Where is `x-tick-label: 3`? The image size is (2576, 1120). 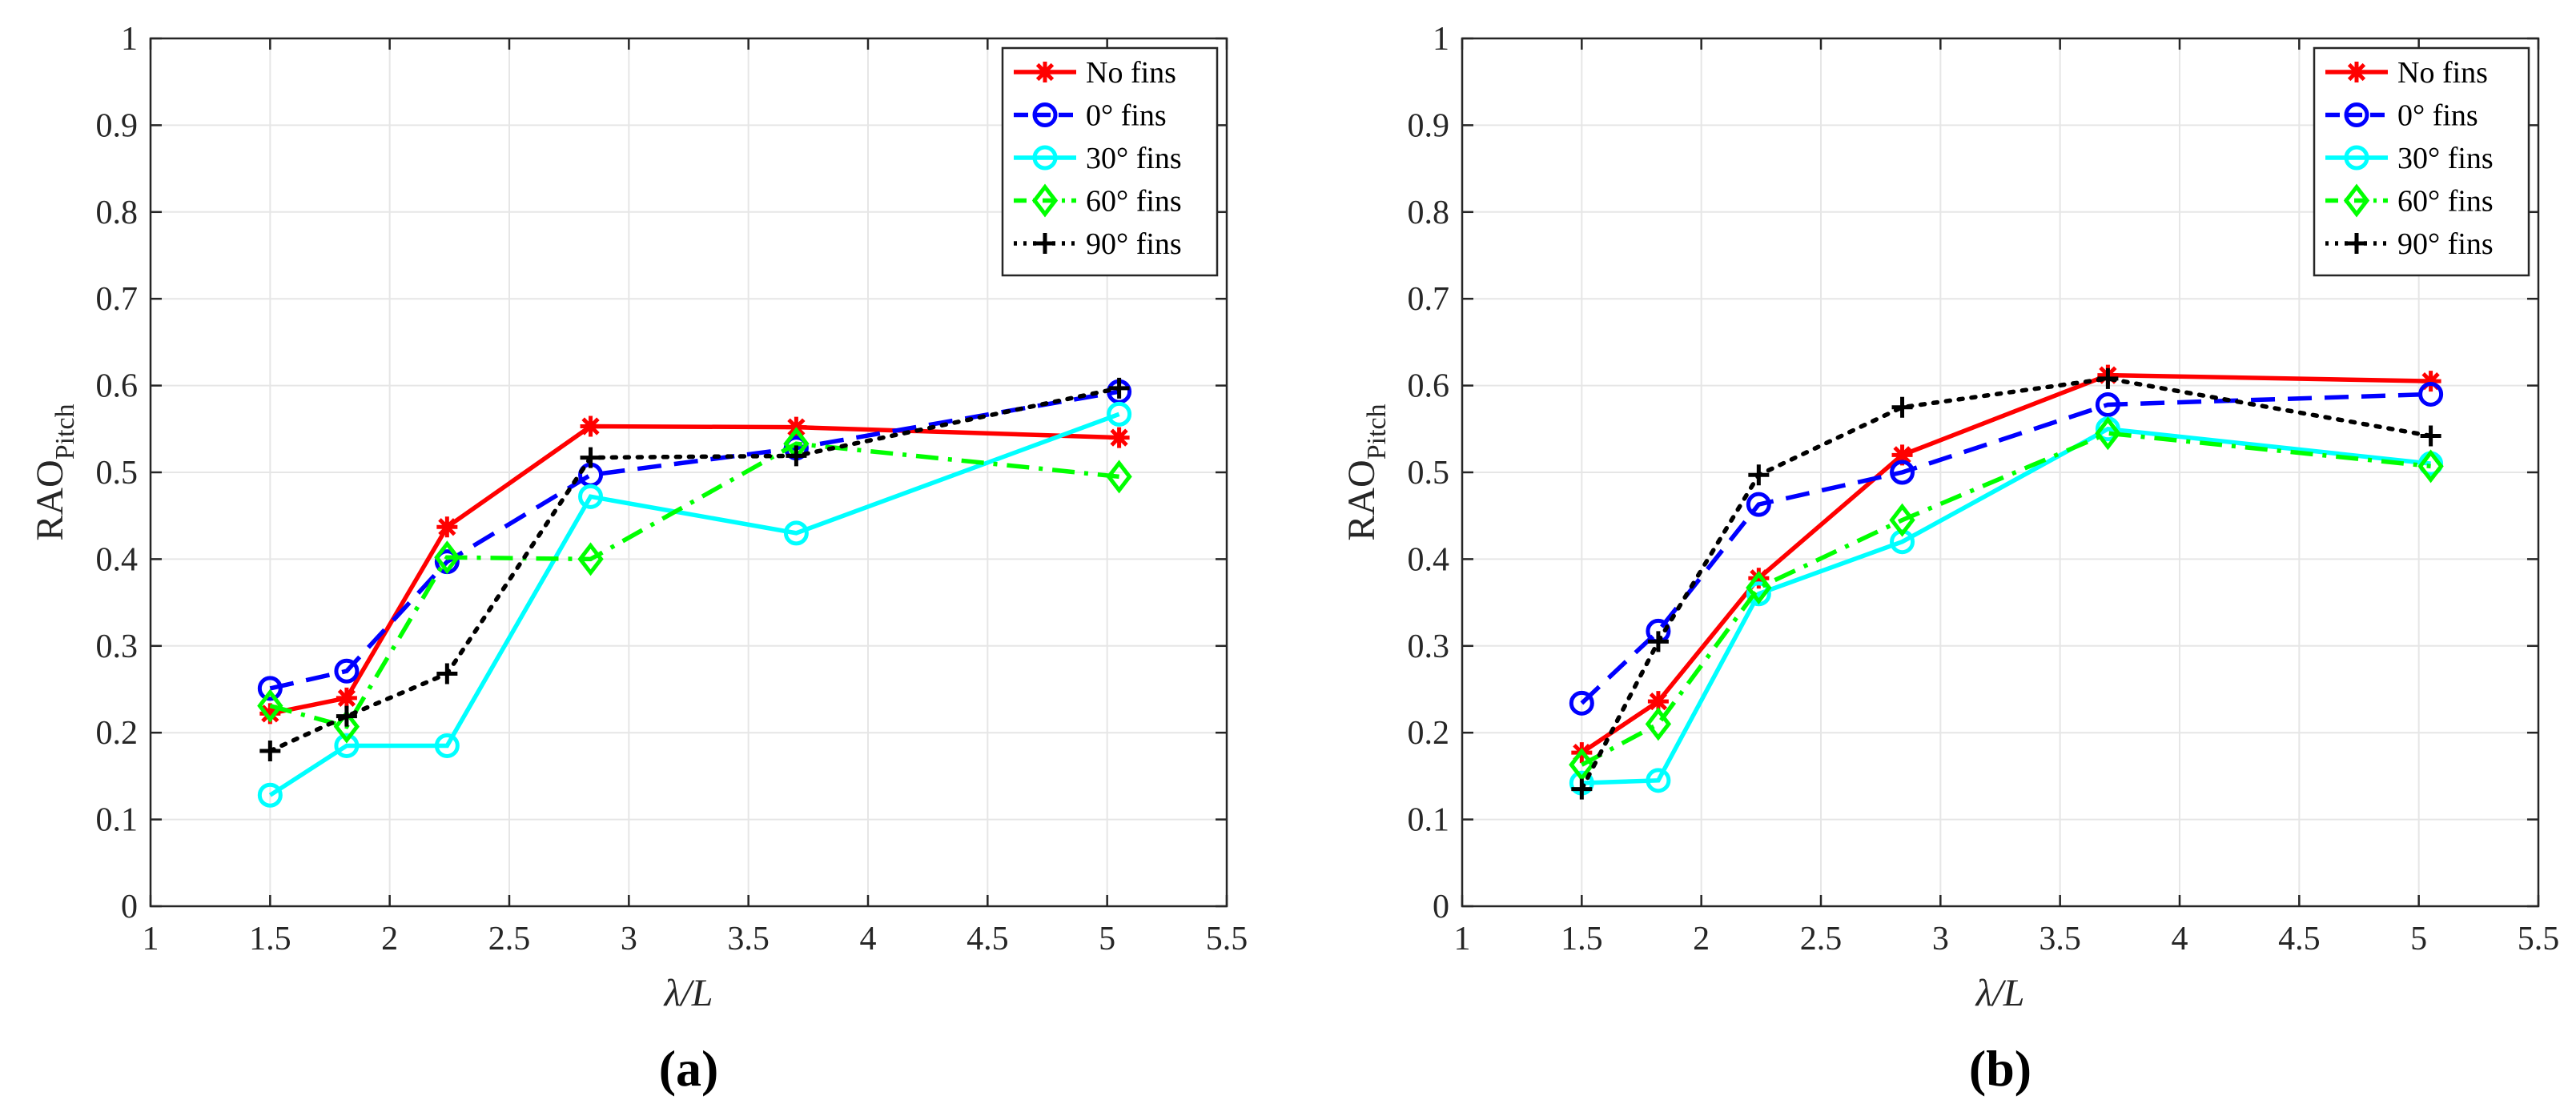
x-tick-label: 3 is located at coordinates (629, 939).